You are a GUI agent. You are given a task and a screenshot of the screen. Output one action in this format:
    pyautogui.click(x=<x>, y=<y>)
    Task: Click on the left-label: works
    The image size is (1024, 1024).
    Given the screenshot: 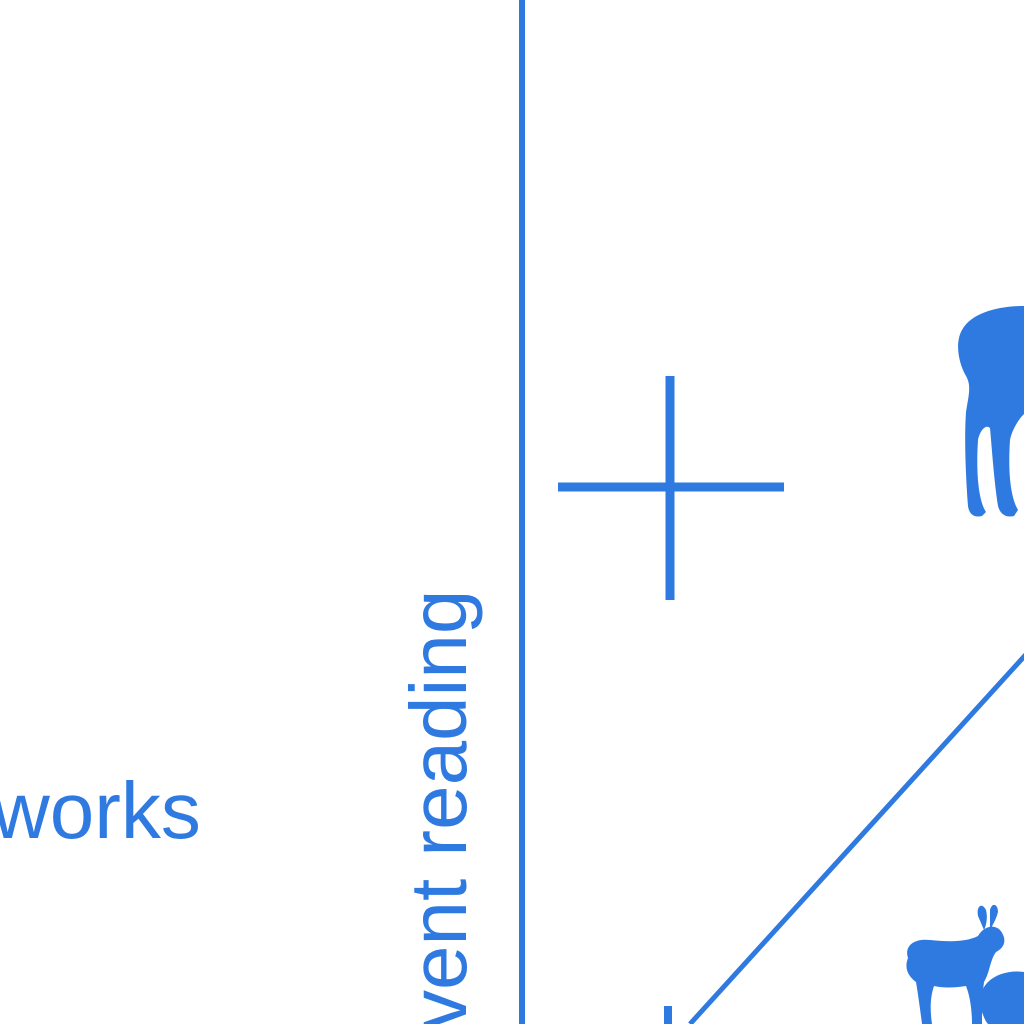 What is the action you would take?
    pyautogui.click(x=100, y=810)
    